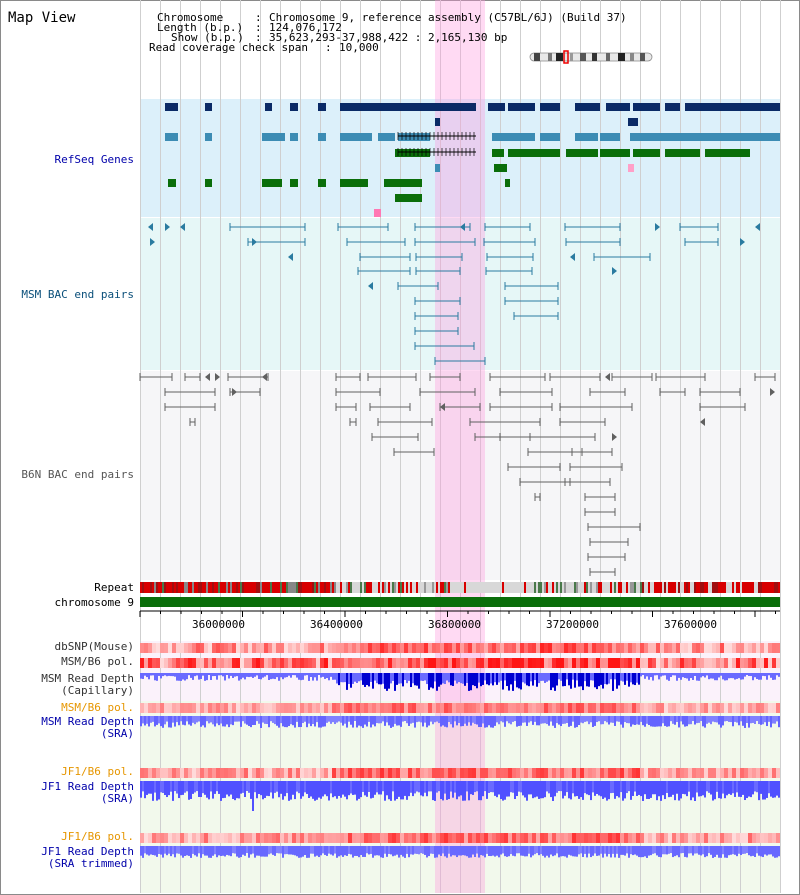 The width and height of the screenshot is (800, 895). What do you see at coordinates (614, 271) in the screenshot?
I see `msm-bac-end` at bounding box center [614, 271].